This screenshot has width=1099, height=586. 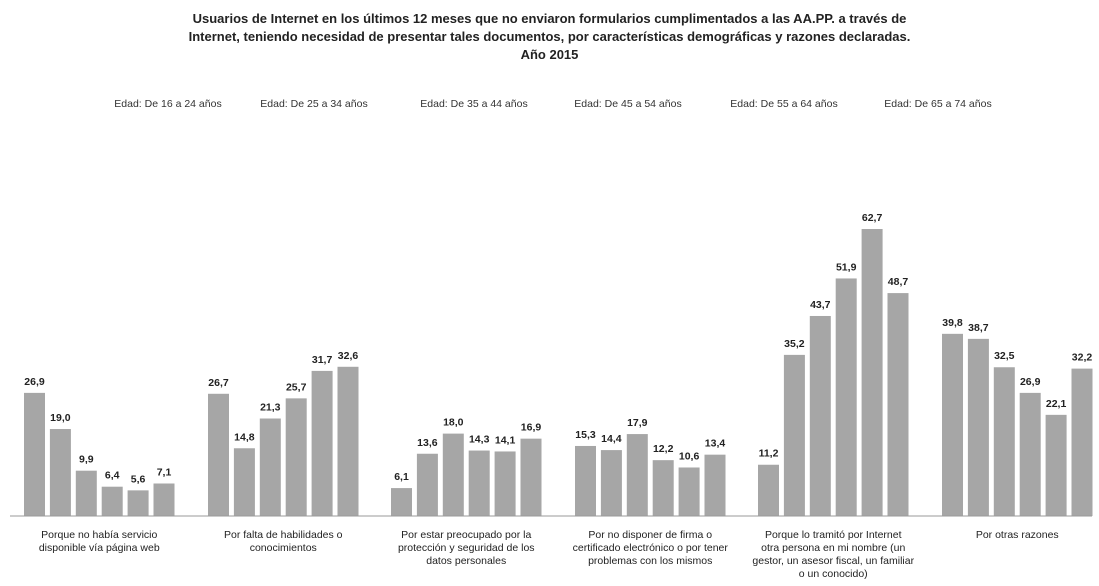 What do you see at coordinates (167, 104) in the screenshot?
I see `series-label-1: Edad: De 16 a 24 años` at bounding box center [167, 104].